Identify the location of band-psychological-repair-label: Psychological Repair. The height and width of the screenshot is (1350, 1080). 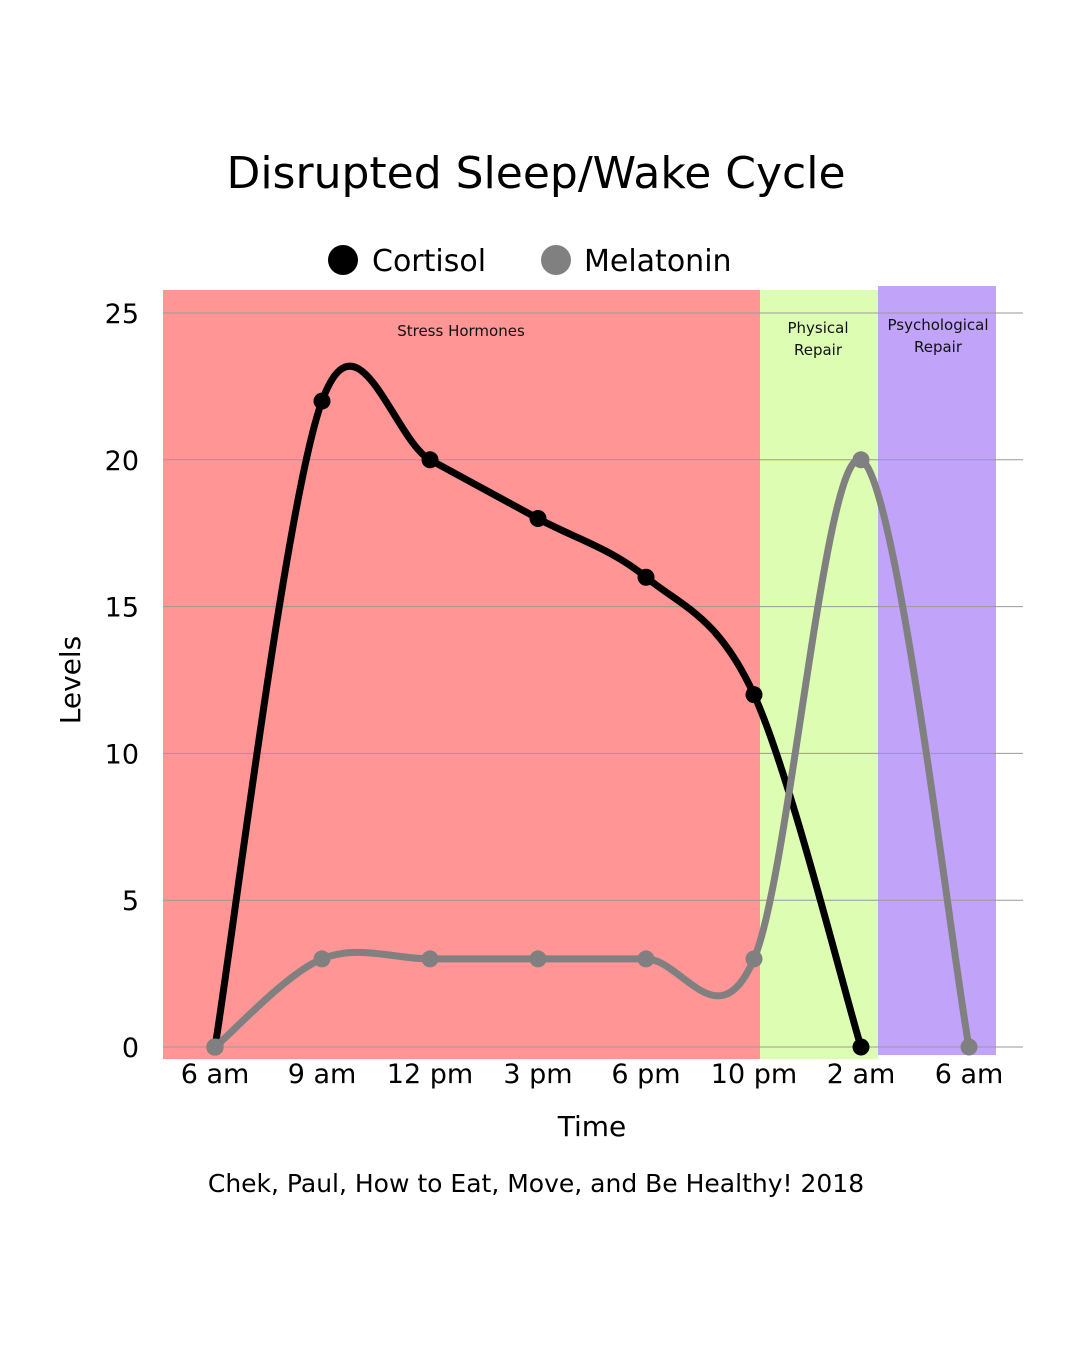
(937, 336).